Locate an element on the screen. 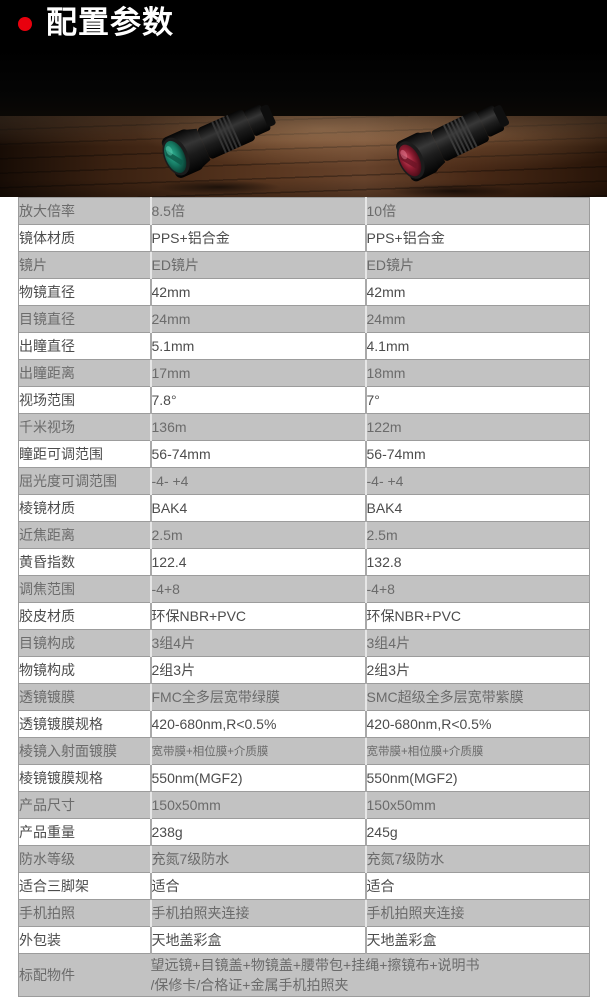  spec-value-cell: PPS+铝合金 is located at coordinates (477, 238).